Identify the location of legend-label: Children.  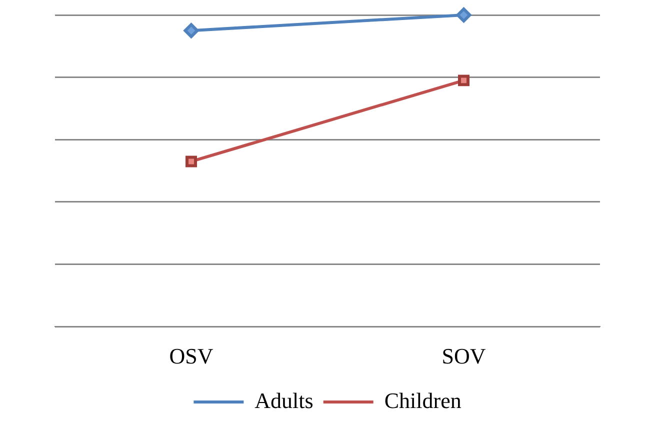
(423, 400).